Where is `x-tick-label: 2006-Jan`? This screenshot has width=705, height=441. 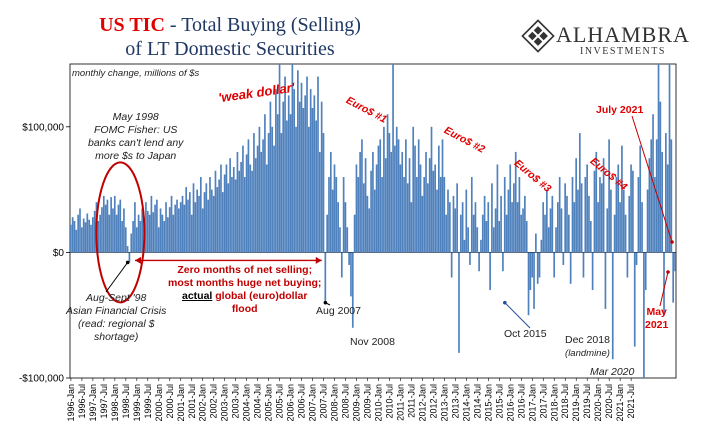 x-tick-label: 2006-Jan is located at coordinates (291, 403).